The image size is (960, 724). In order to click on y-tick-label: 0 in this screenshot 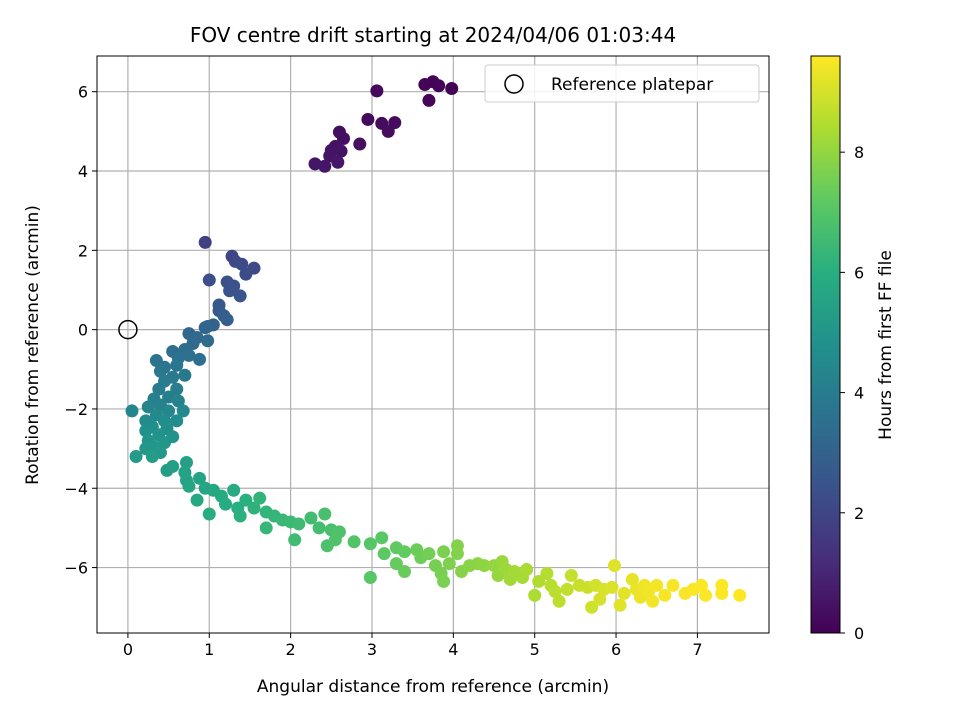, I will do `click(83, 330)`.